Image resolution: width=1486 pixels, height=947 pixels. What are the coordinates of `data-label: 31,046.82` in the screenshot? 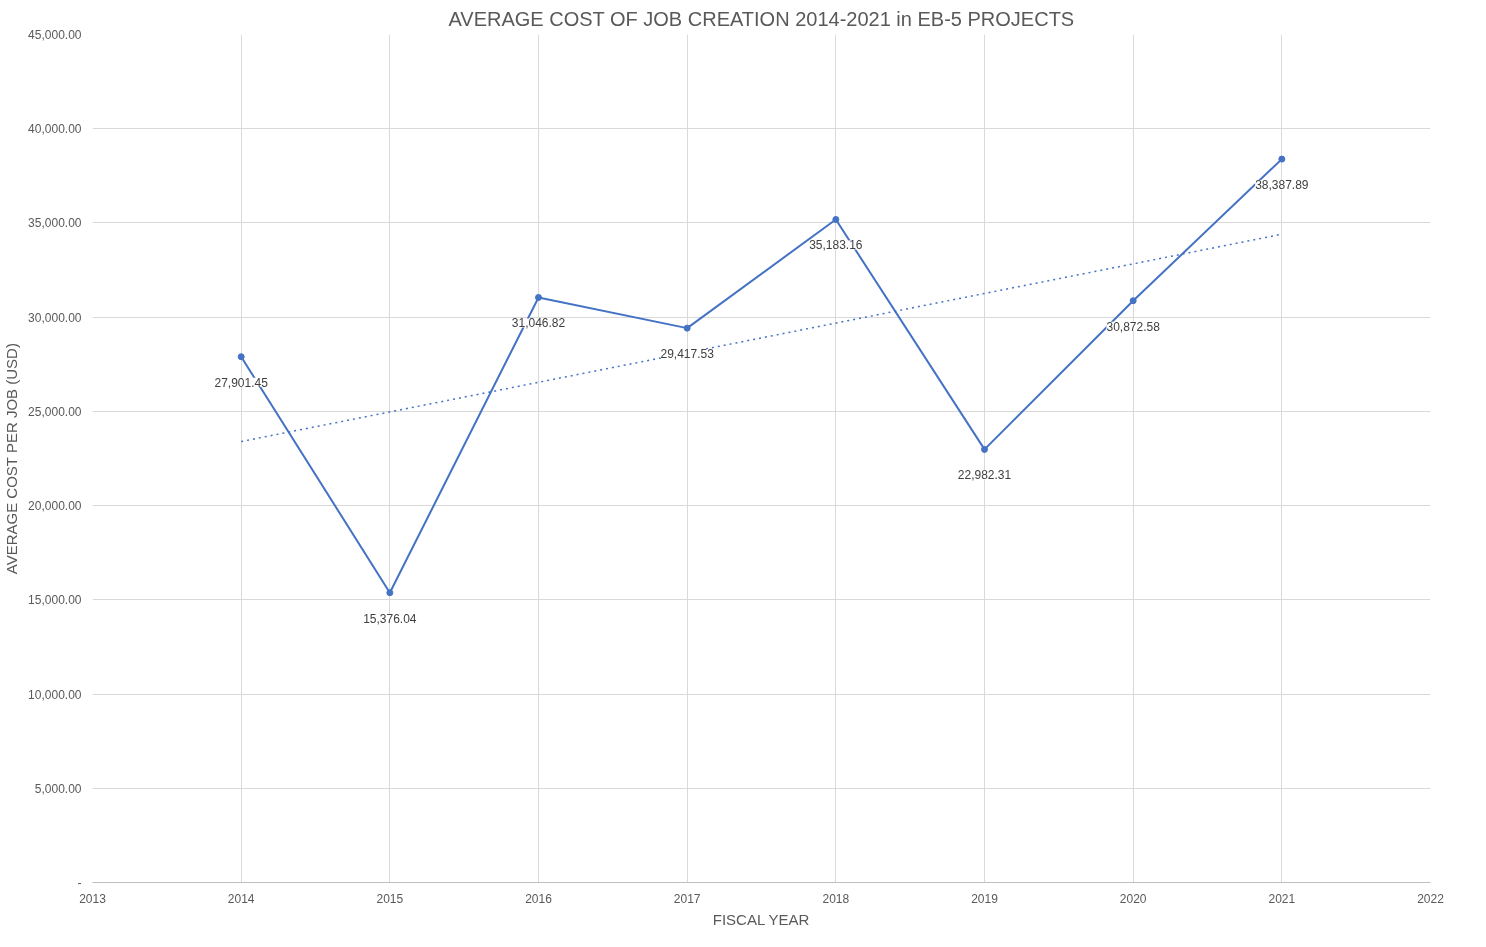 It's located at (538, 323).